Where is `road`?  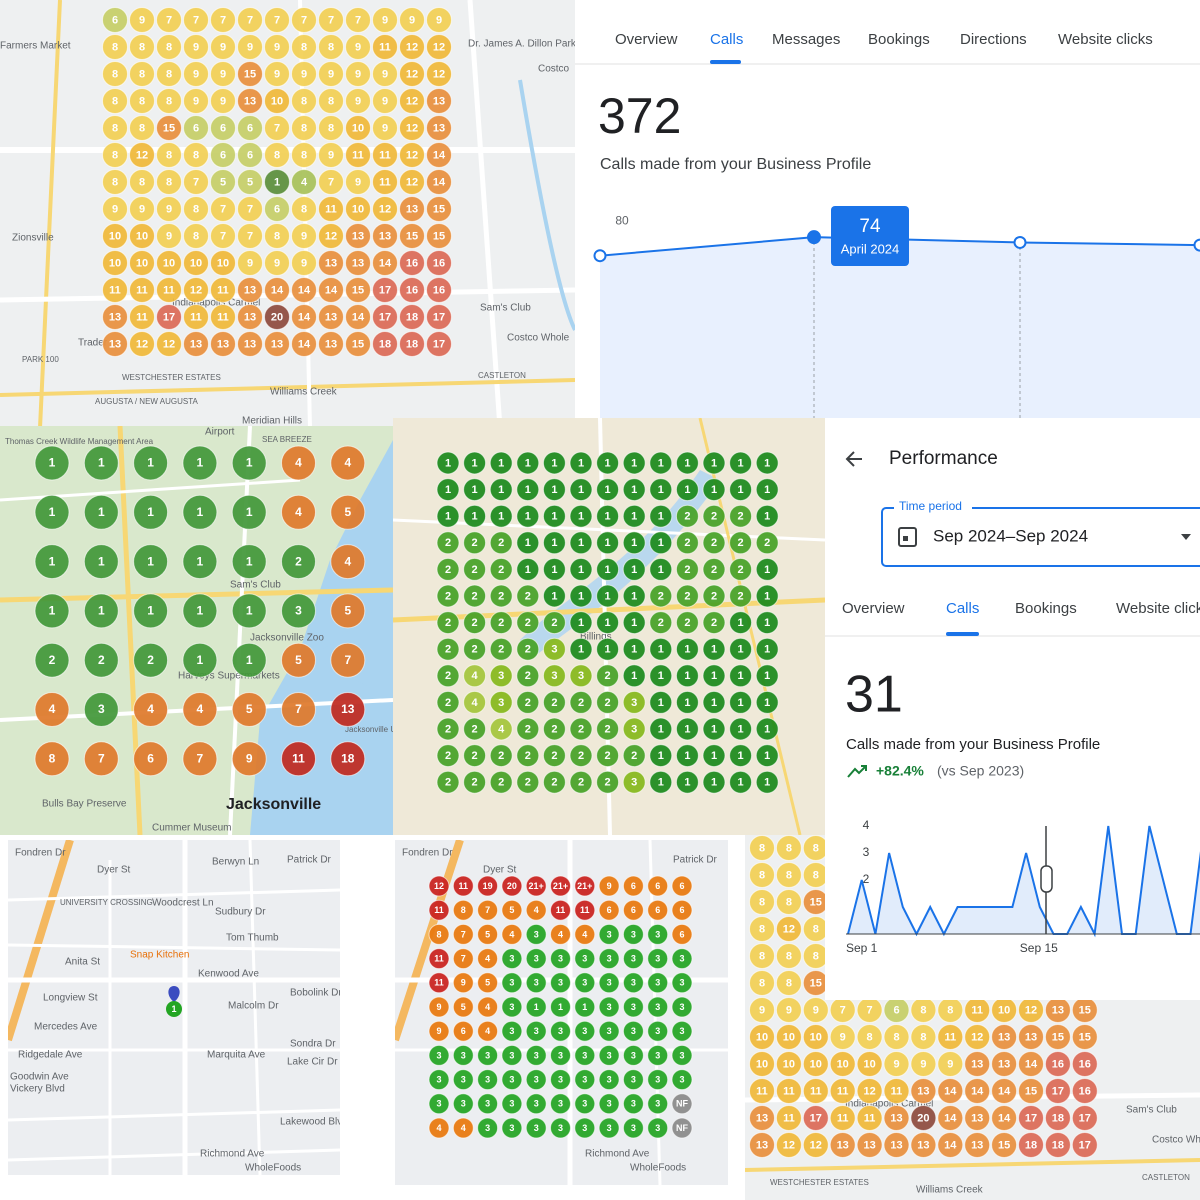 road is located at coordinates (287, 387).